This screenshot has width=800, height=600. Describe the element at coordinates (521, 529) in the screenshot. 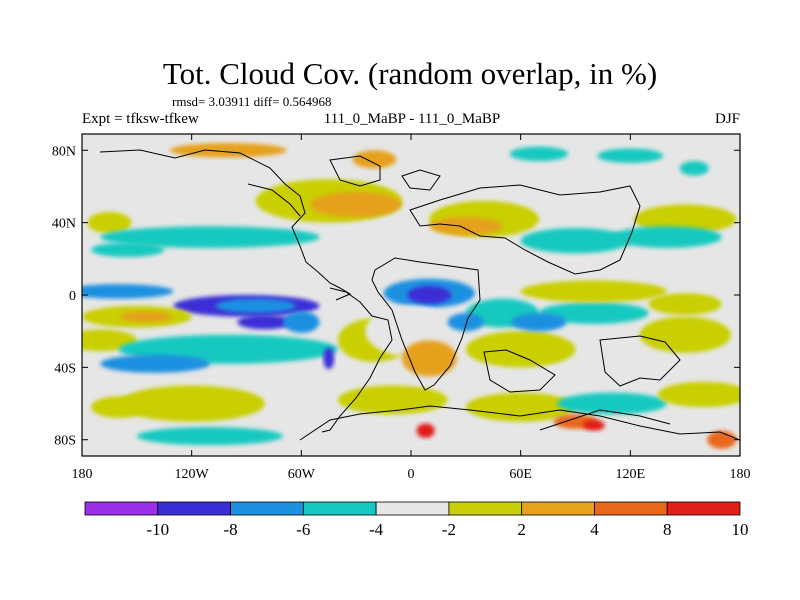

I see `colorbar-label: 2` at that location.